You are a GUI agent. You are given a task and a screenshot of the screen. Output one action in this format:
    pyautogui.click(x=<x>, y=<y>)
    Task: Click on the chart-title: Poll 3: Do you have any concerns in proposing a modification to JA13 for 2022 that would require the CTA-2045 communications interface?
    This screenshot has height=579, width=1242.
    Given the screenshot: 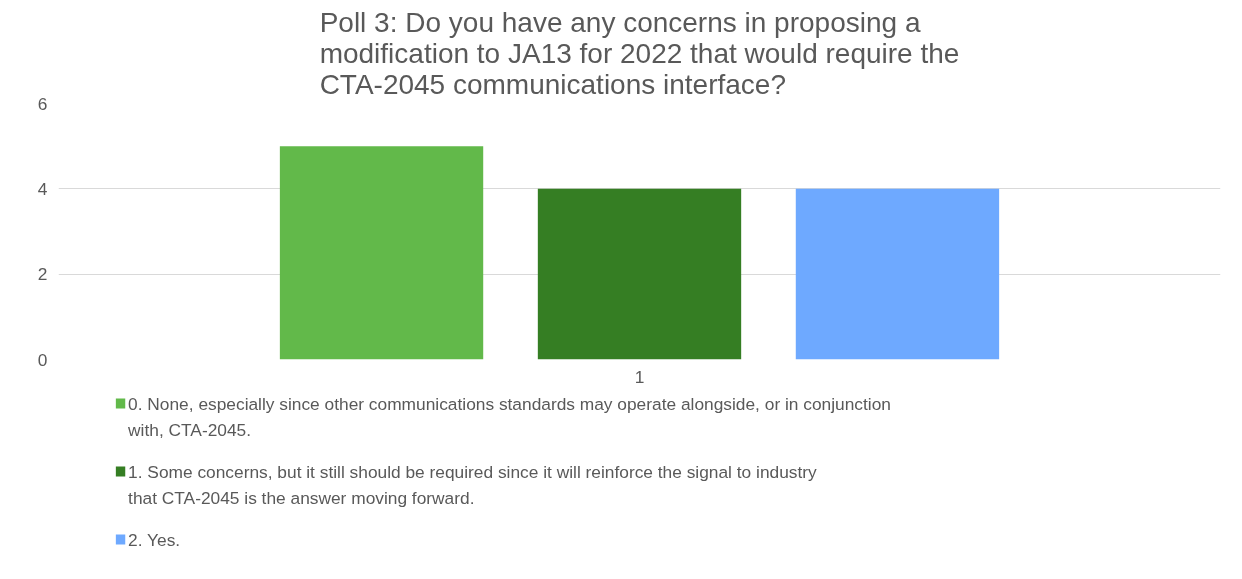 What is the action you would take?
    pyautogui.click(x=639, y=53)
    